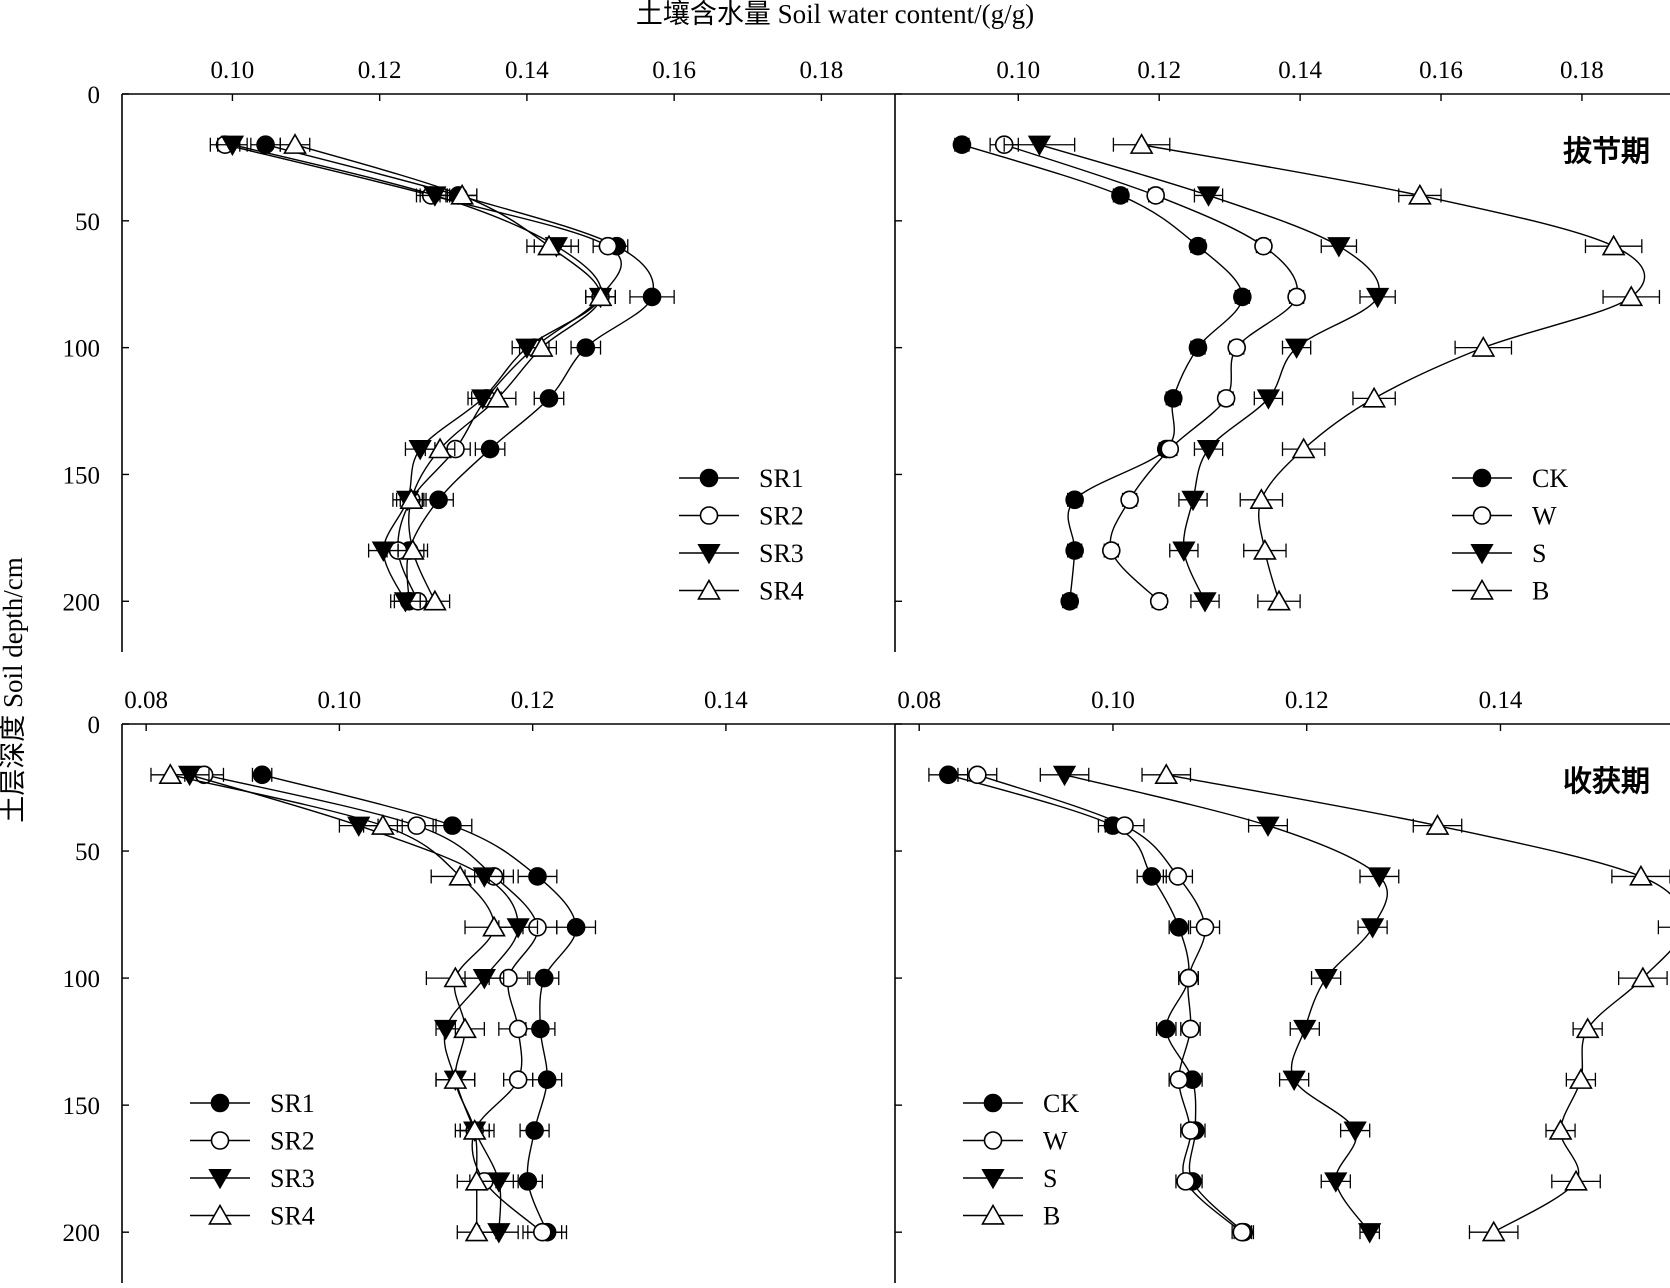  What do you see at coordinates (14, 690) in the screenshot?
I see `y-axis-title: 土层深度 Soil depth/cm` at bounding box center [14, 690].